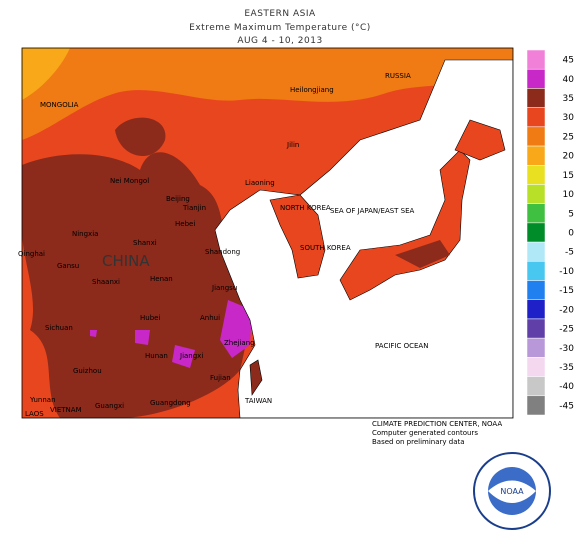  What do you see at coordinates (569, 253) in the screenshot?
I see `legend-label: -5` at bounding box center [569, 253].